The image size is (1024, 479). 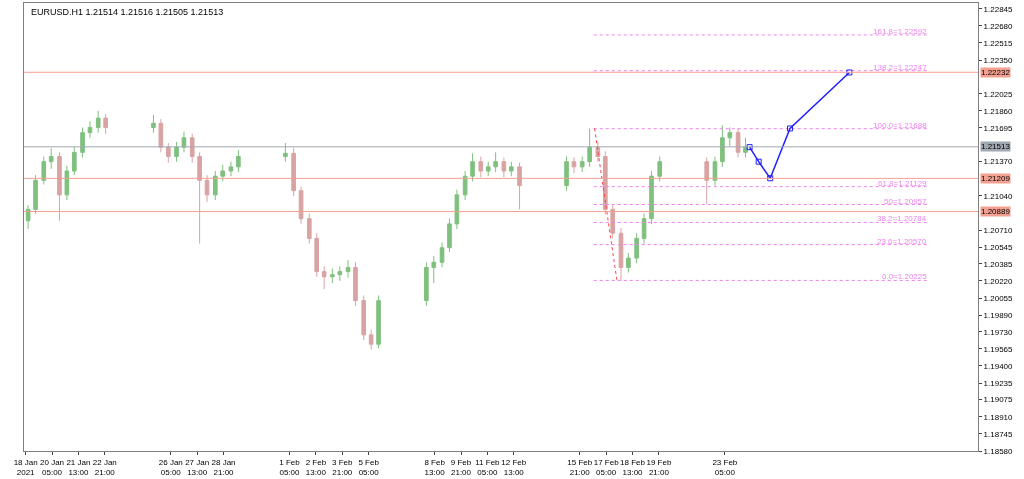 What do you see at coordinates (998, 111) in the screenshot?
I see `y-tick-label: 1.21860` at bounding box center [998, 111].